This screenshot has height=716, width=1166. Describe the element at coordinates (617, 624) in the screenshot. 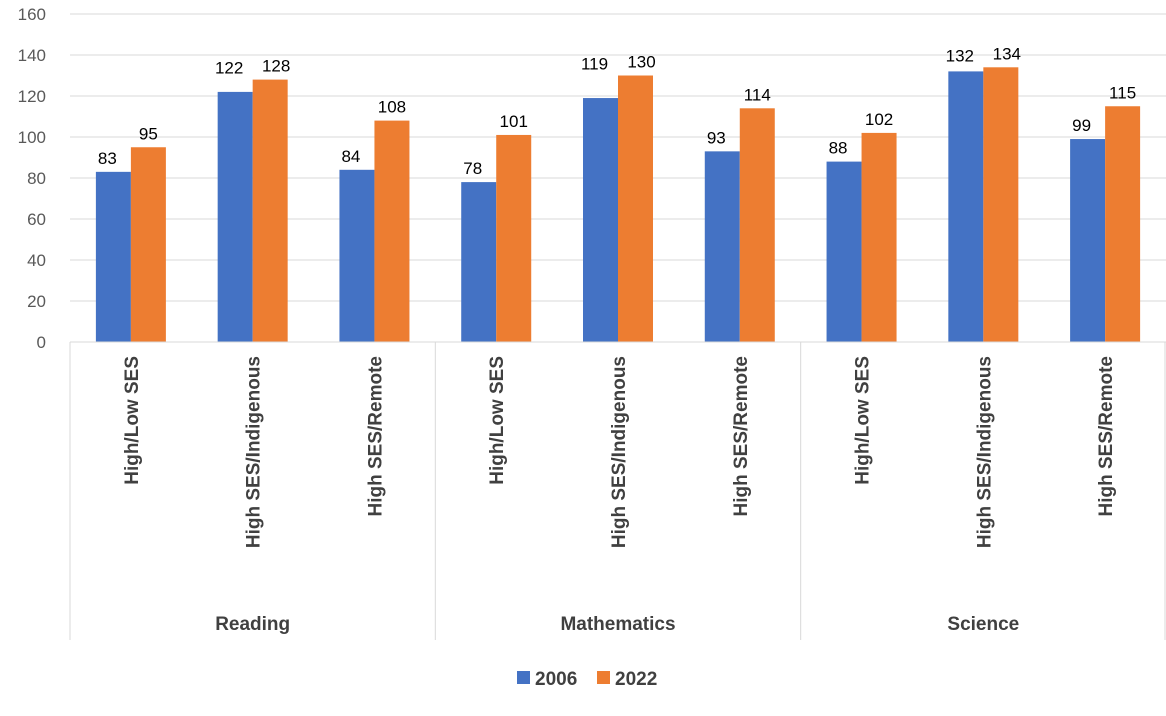

I see `group-label: Mathematics` at that location.